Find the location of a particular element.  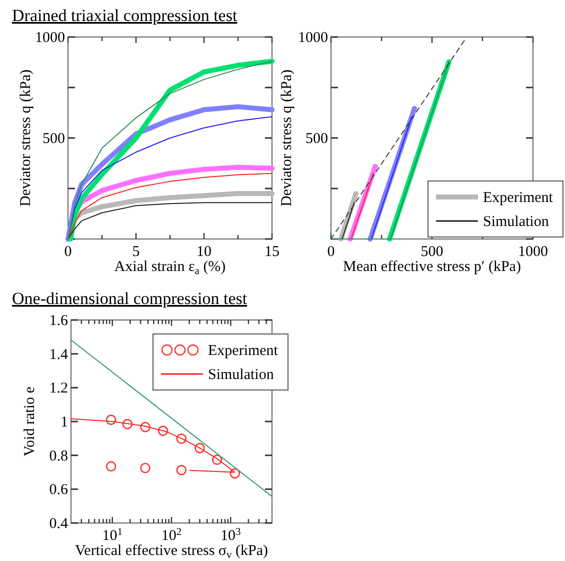

y-tick-label: 1 is located at coordinates (64, 422).